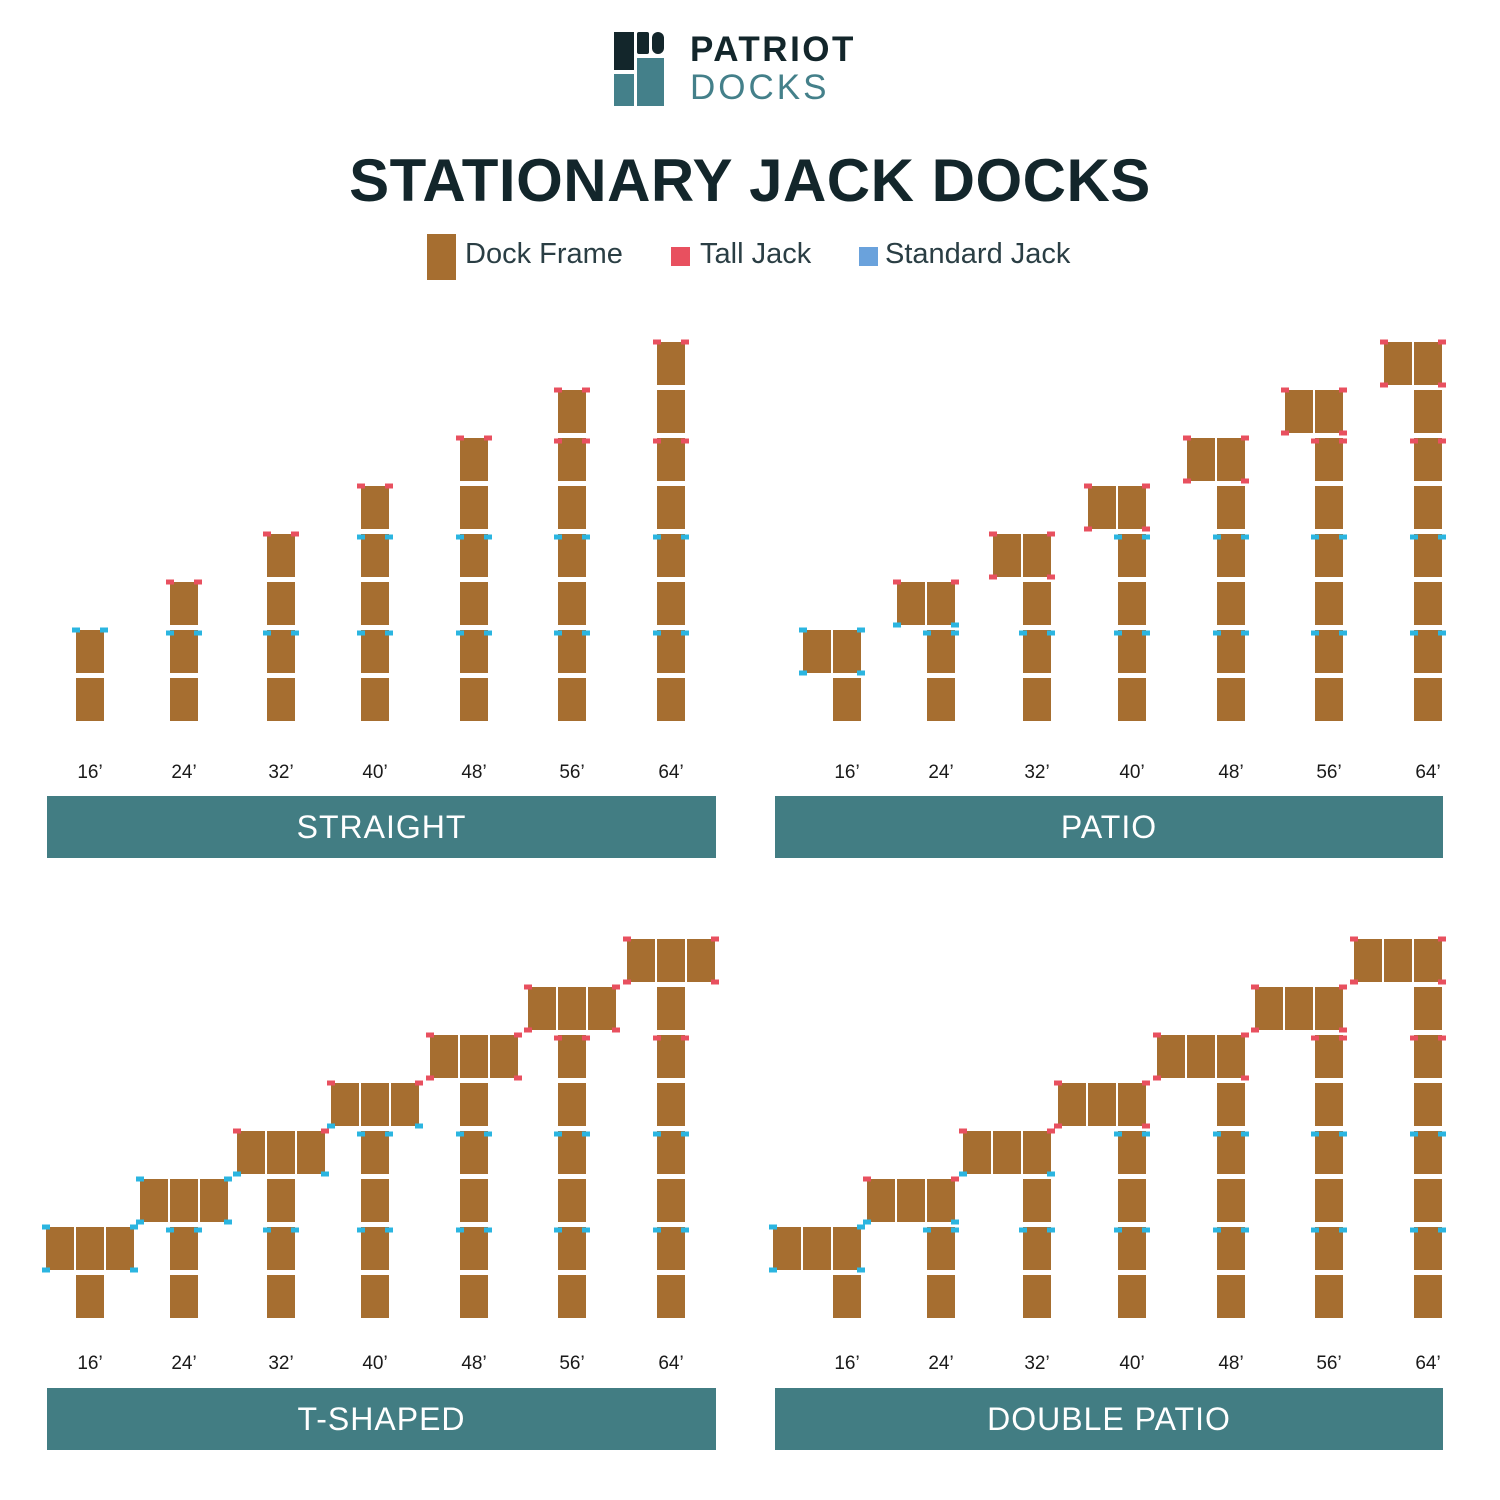  Describe the element at coordinates (381, 827) in the screenshot. I see `panel-banner: STRAIGHT` at that location.